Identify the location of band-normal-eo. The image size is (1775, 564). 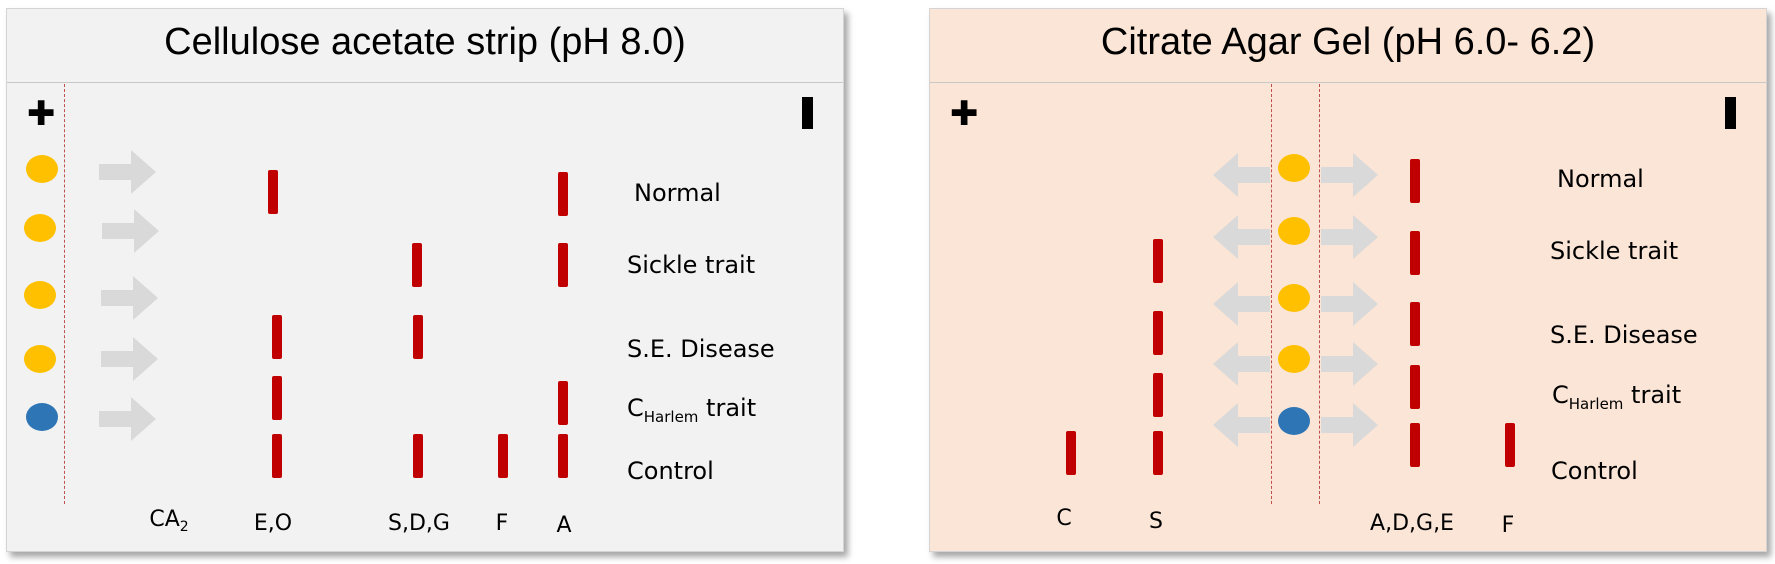
(273, 192).